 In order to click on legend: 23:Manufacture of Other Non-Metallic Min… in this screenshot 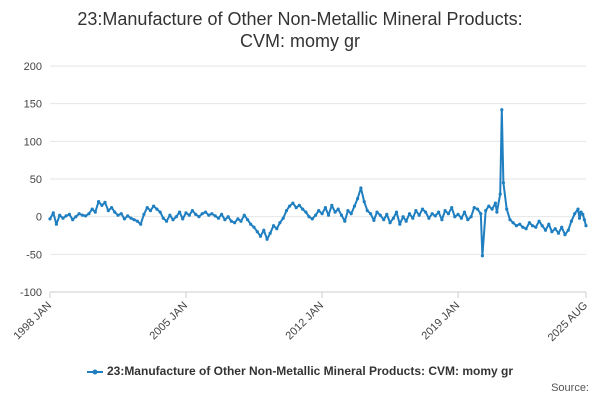, I will do `click(300, 371)`.